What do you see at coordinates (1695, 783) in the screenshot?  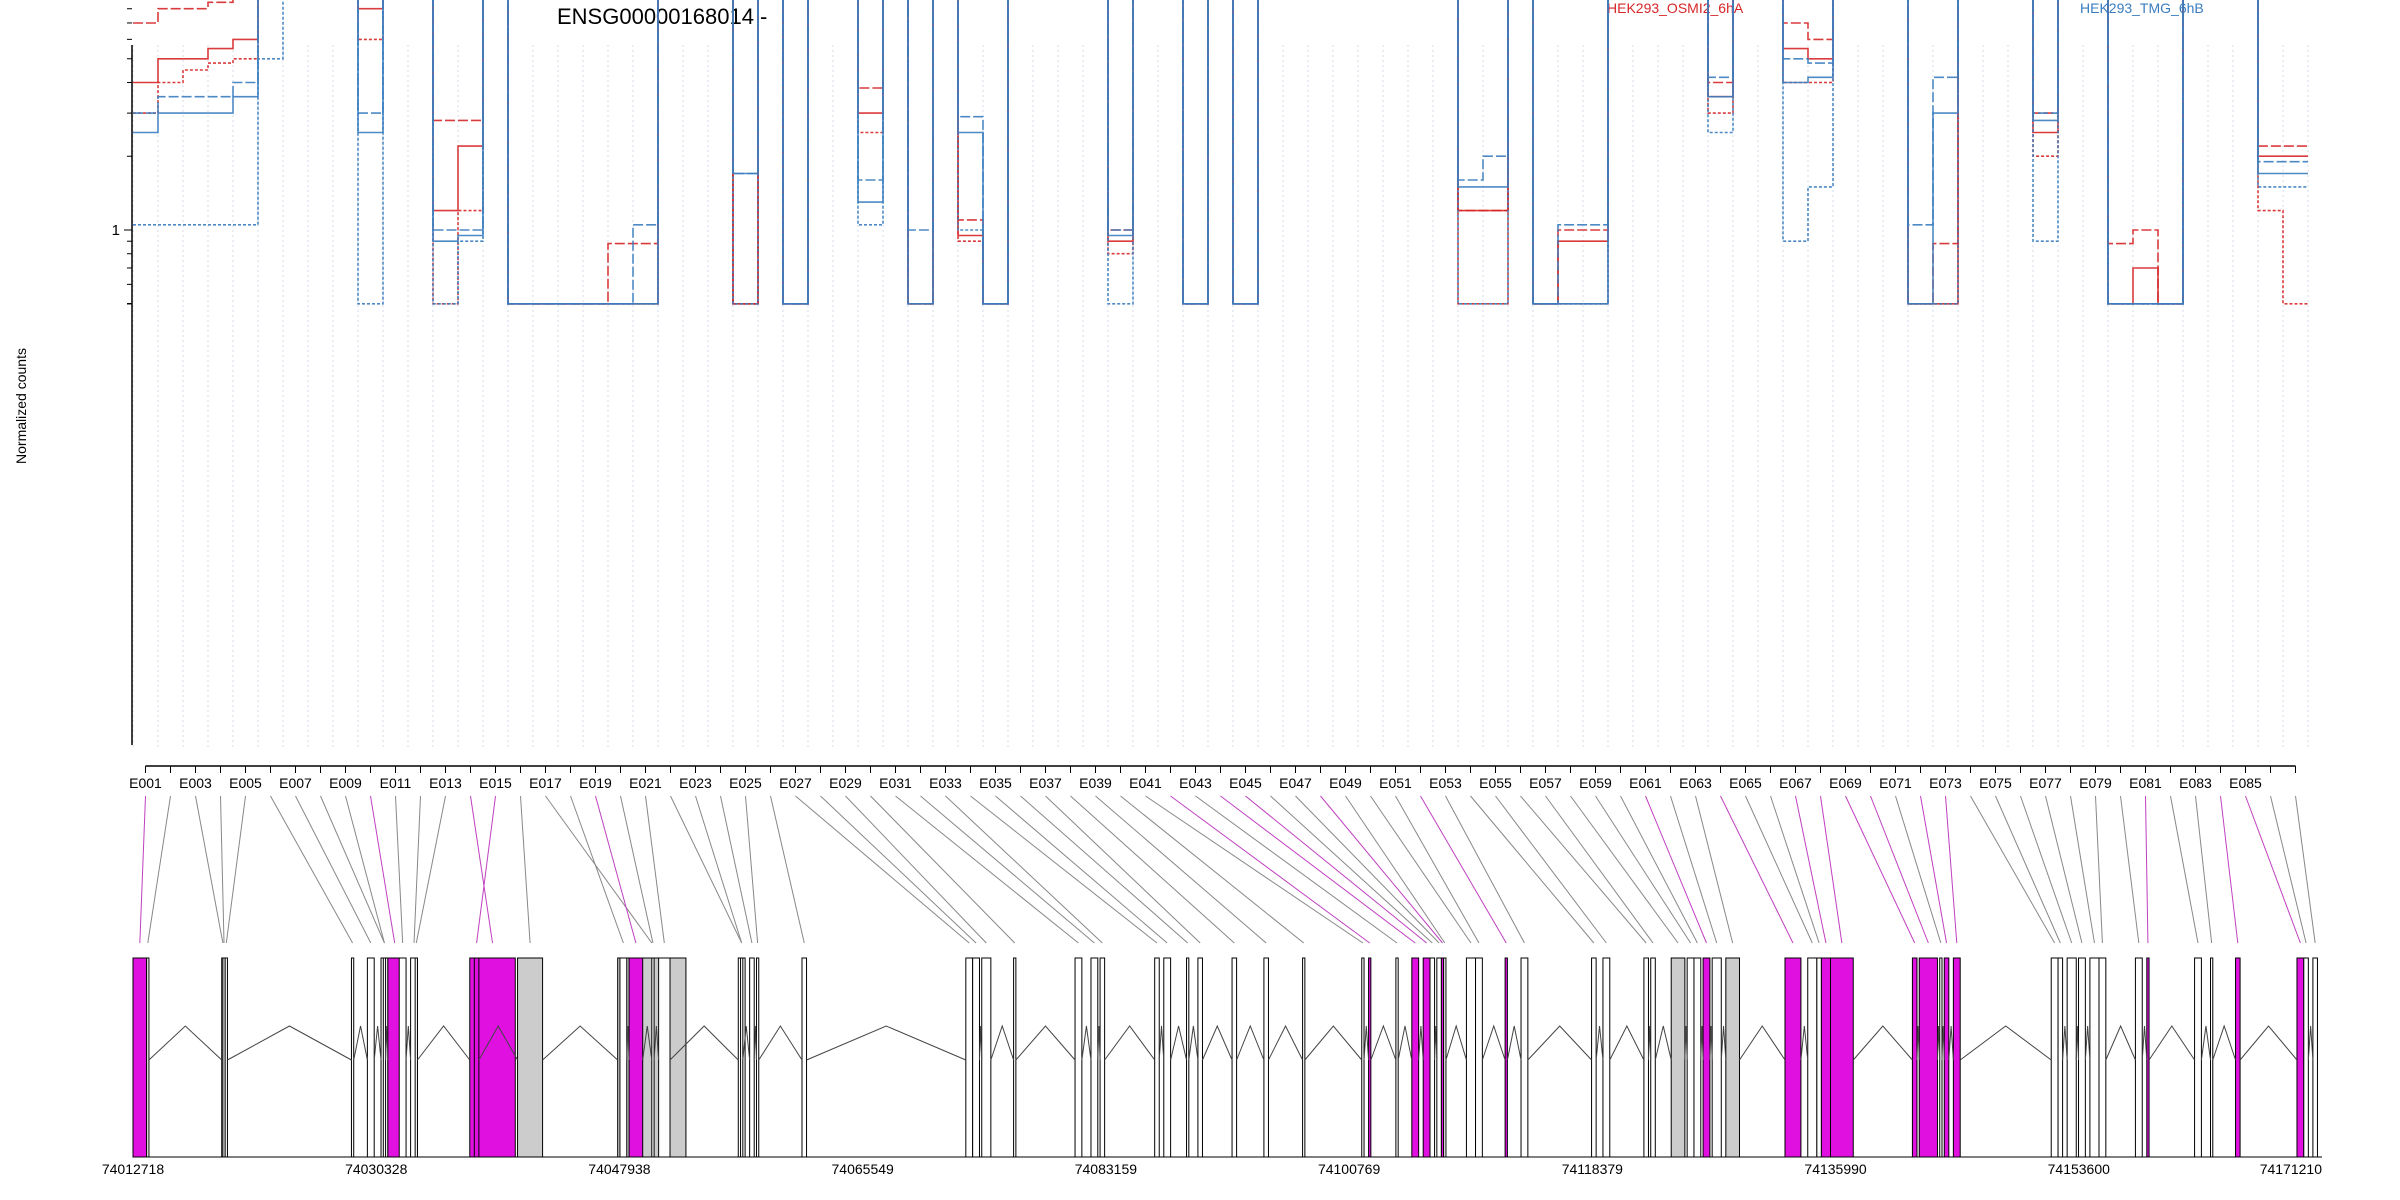 I see `x-tick-label: E063` at bounding box center [1695, 783].